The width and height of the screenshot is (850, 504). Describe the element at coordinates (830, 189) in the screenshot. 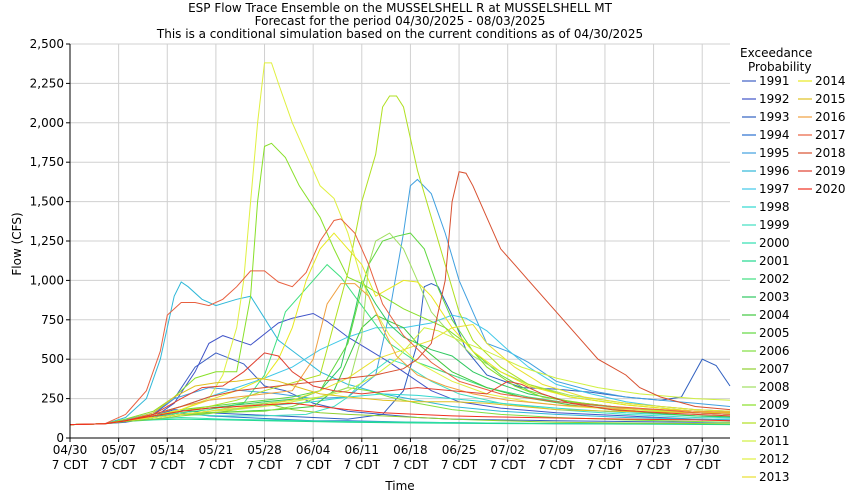

I see `legend-label: 2020` at that location.